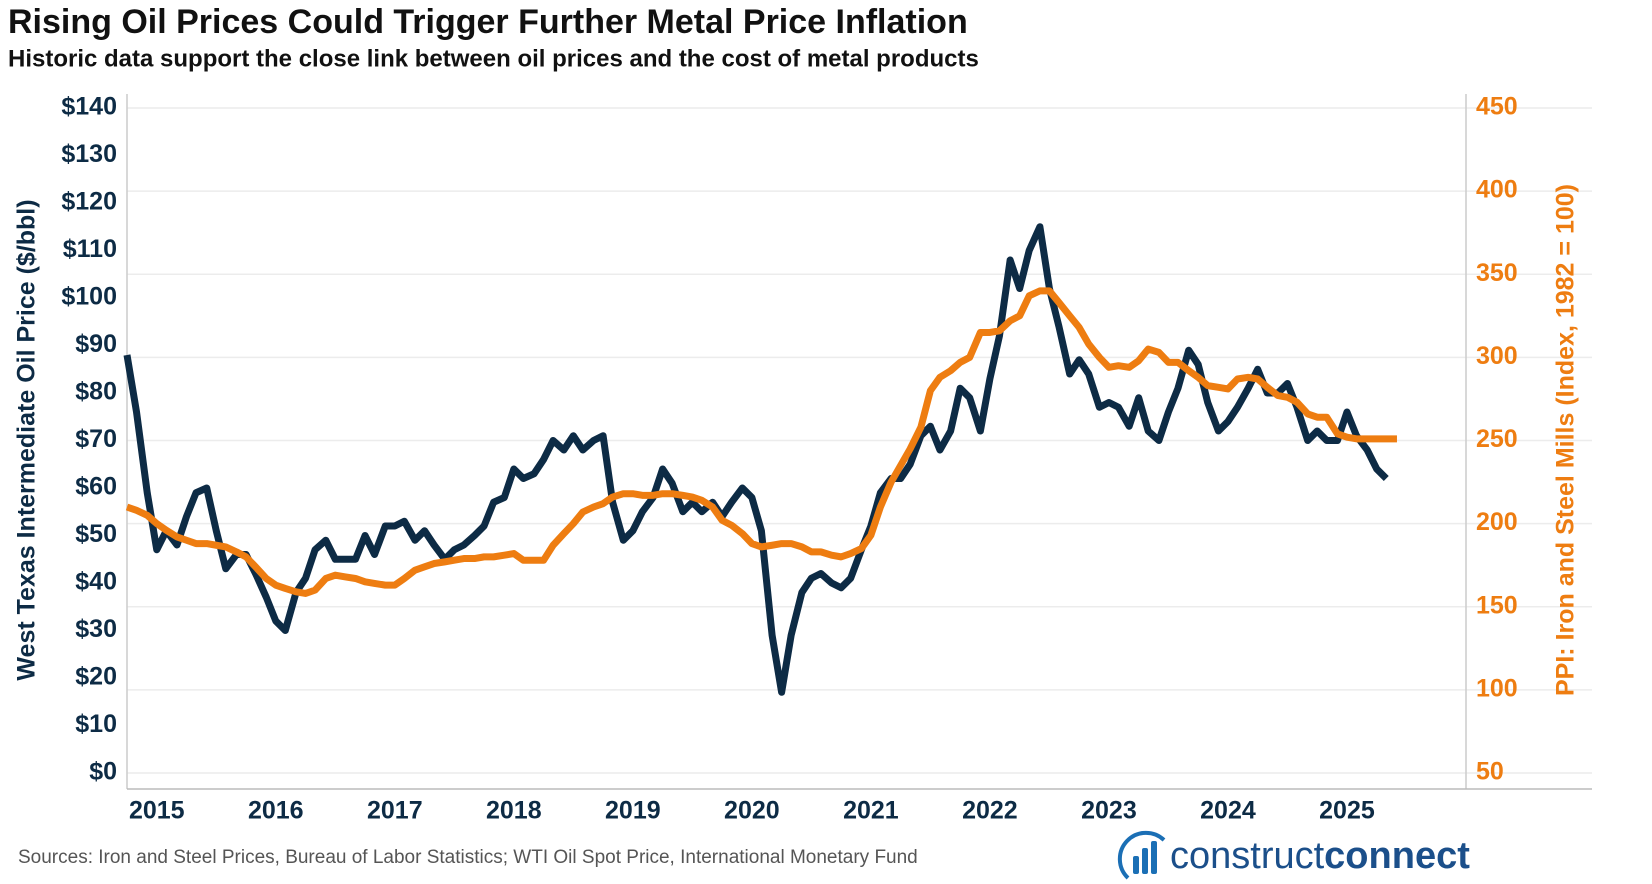  Describe the element at coordinates (89, 154) in the screenshot. I see `y-tick-label: $130` at that location.